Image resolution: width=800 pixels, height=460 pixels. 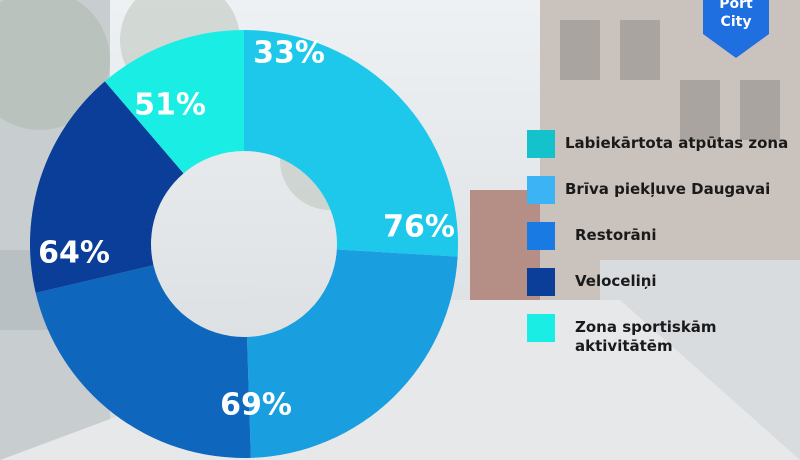 I want to click on segment-label-64: 64%, so click(x=74, y=253).